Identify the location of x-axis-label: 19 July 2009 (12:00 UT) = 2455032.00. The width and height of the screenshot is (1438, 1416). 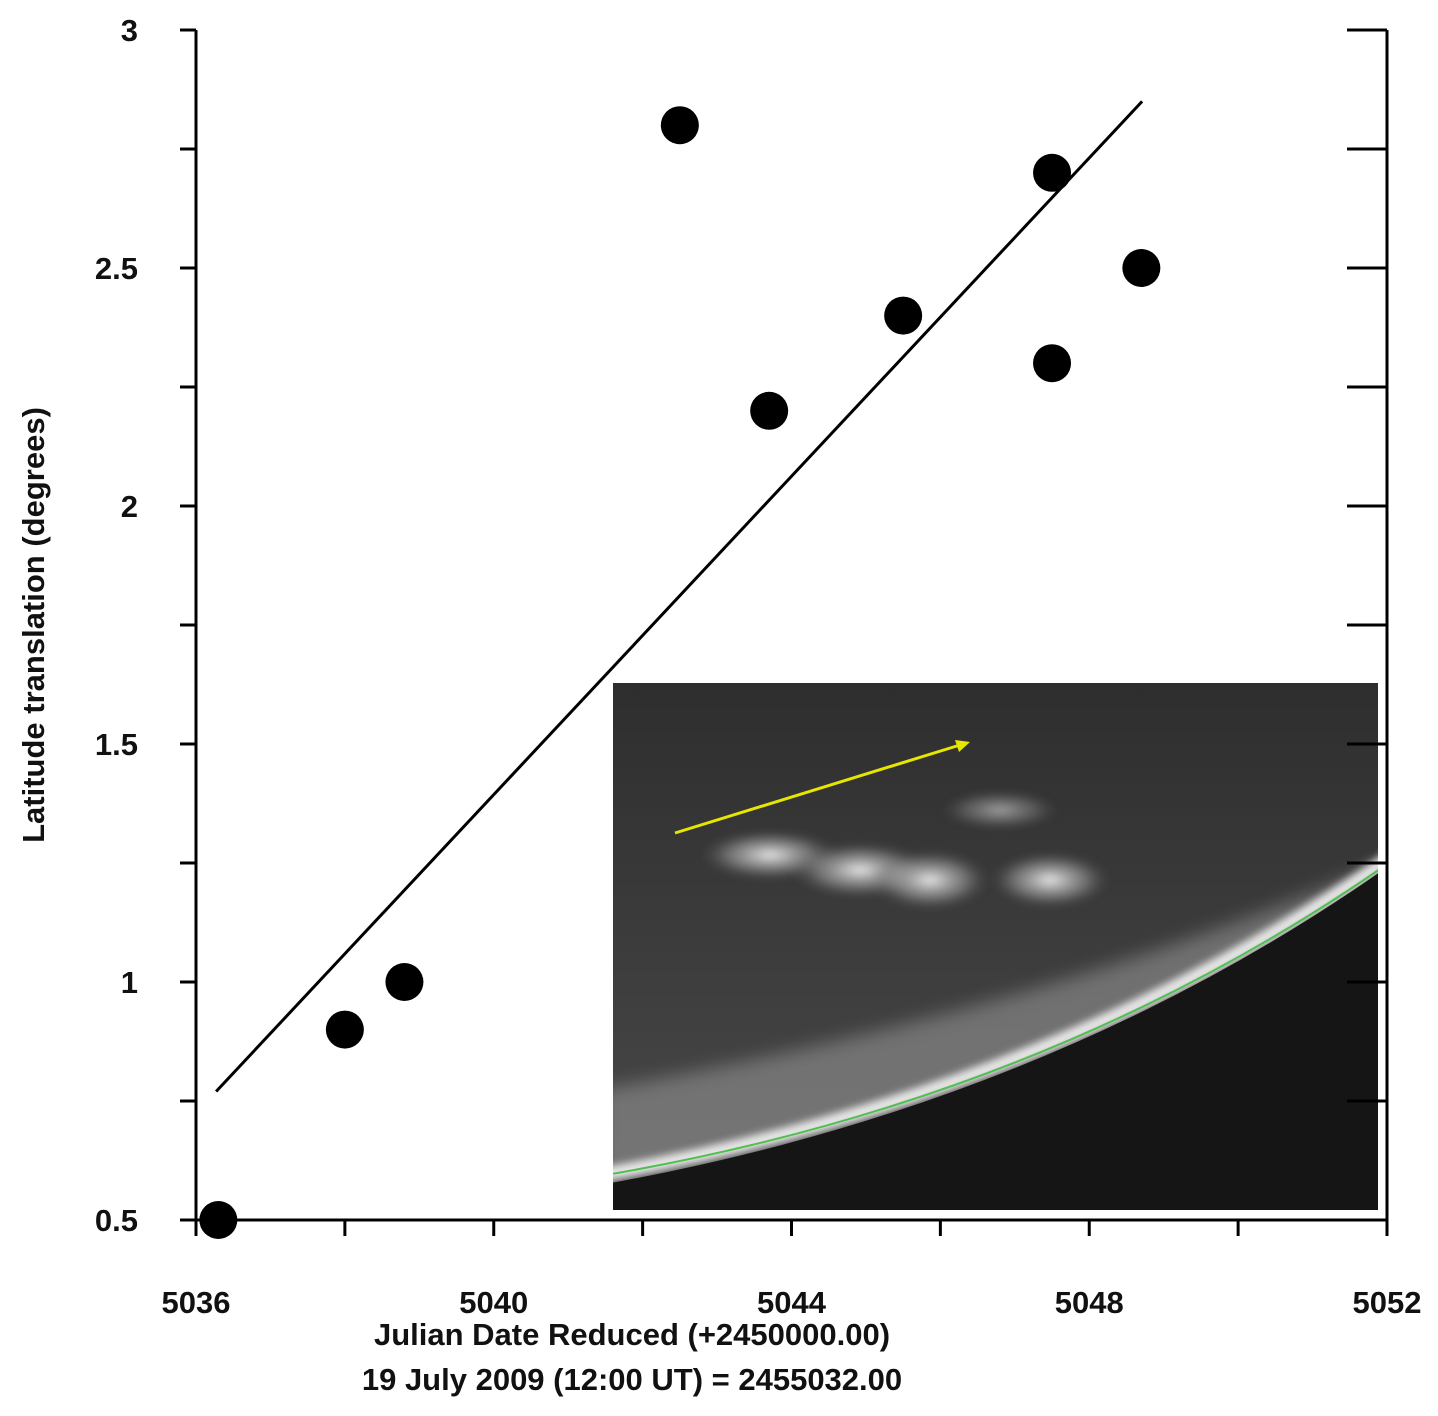
(632, 1379).